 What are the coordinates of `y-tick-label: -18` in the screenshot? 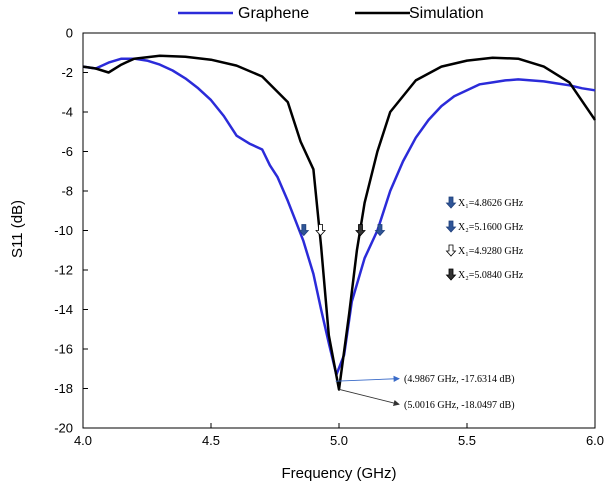 It's located at (63, 388).